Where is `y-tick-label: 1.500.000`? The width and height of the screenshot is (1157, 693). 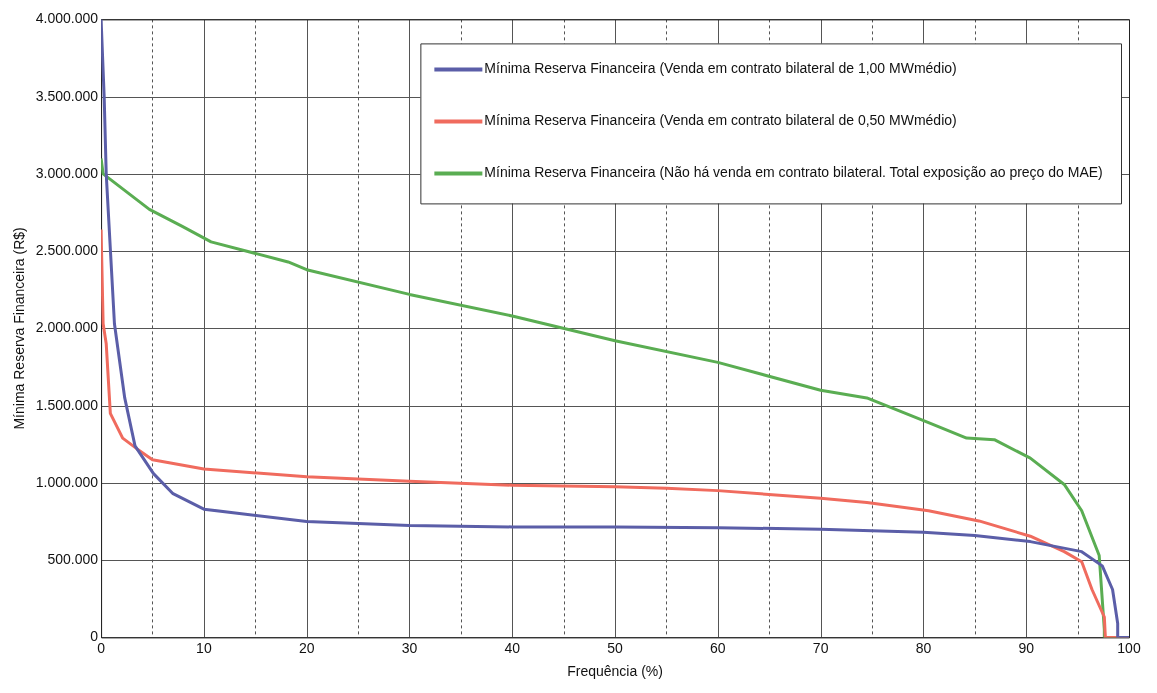
y-tick-label: 1.500.000 is located at coordinates (67, 404).